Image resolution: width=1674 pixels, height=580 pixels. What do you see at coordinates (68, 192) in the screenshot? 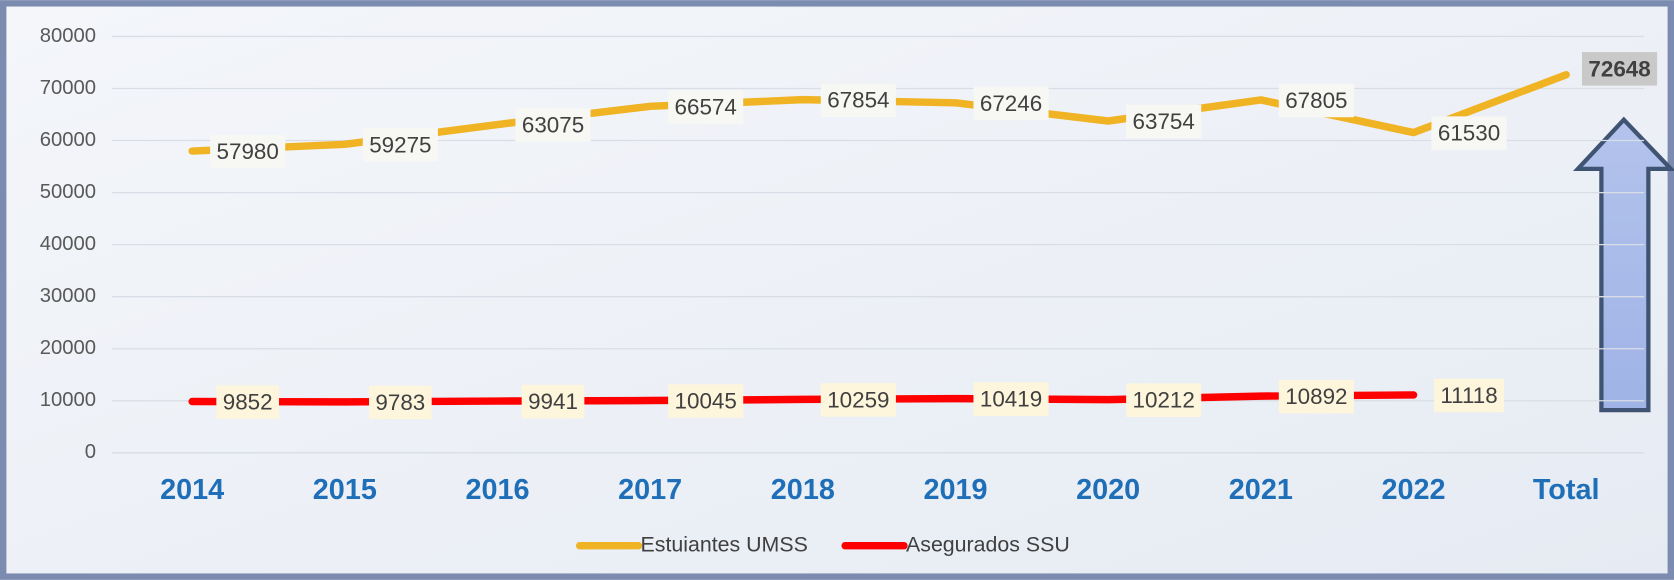
I see `y-tick-label: 50000` at bounding box center [68, 192].